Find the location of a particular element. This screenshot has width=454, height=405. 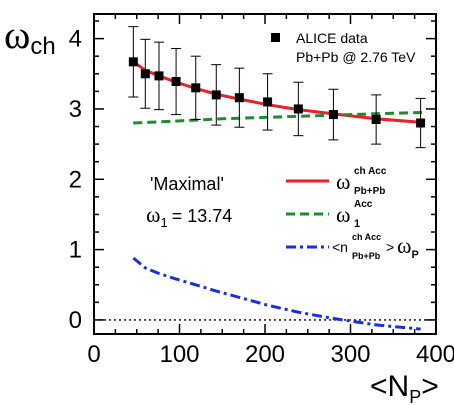

x-tick-label: 300 is located at coordinates (350, 354).